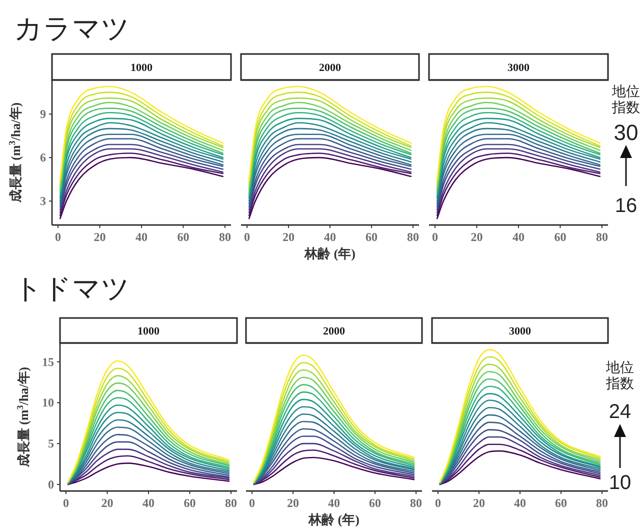  I want to click on y-tick-label: 0, so click(51, 484).